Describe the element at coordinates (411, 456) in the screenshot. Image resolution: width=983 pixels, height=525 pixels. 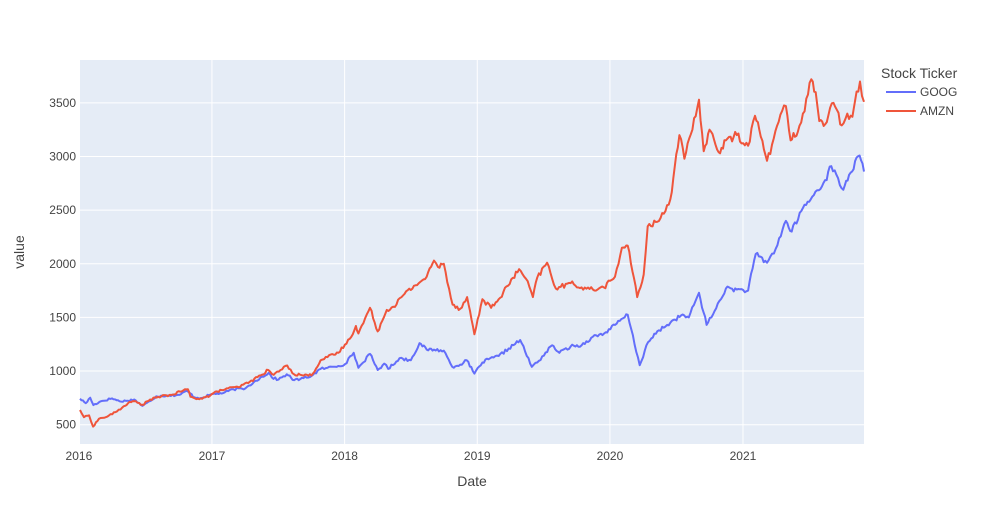
I see `x-axis-ticks: 2016 2017 2018 2019 2020 2021` at that location.